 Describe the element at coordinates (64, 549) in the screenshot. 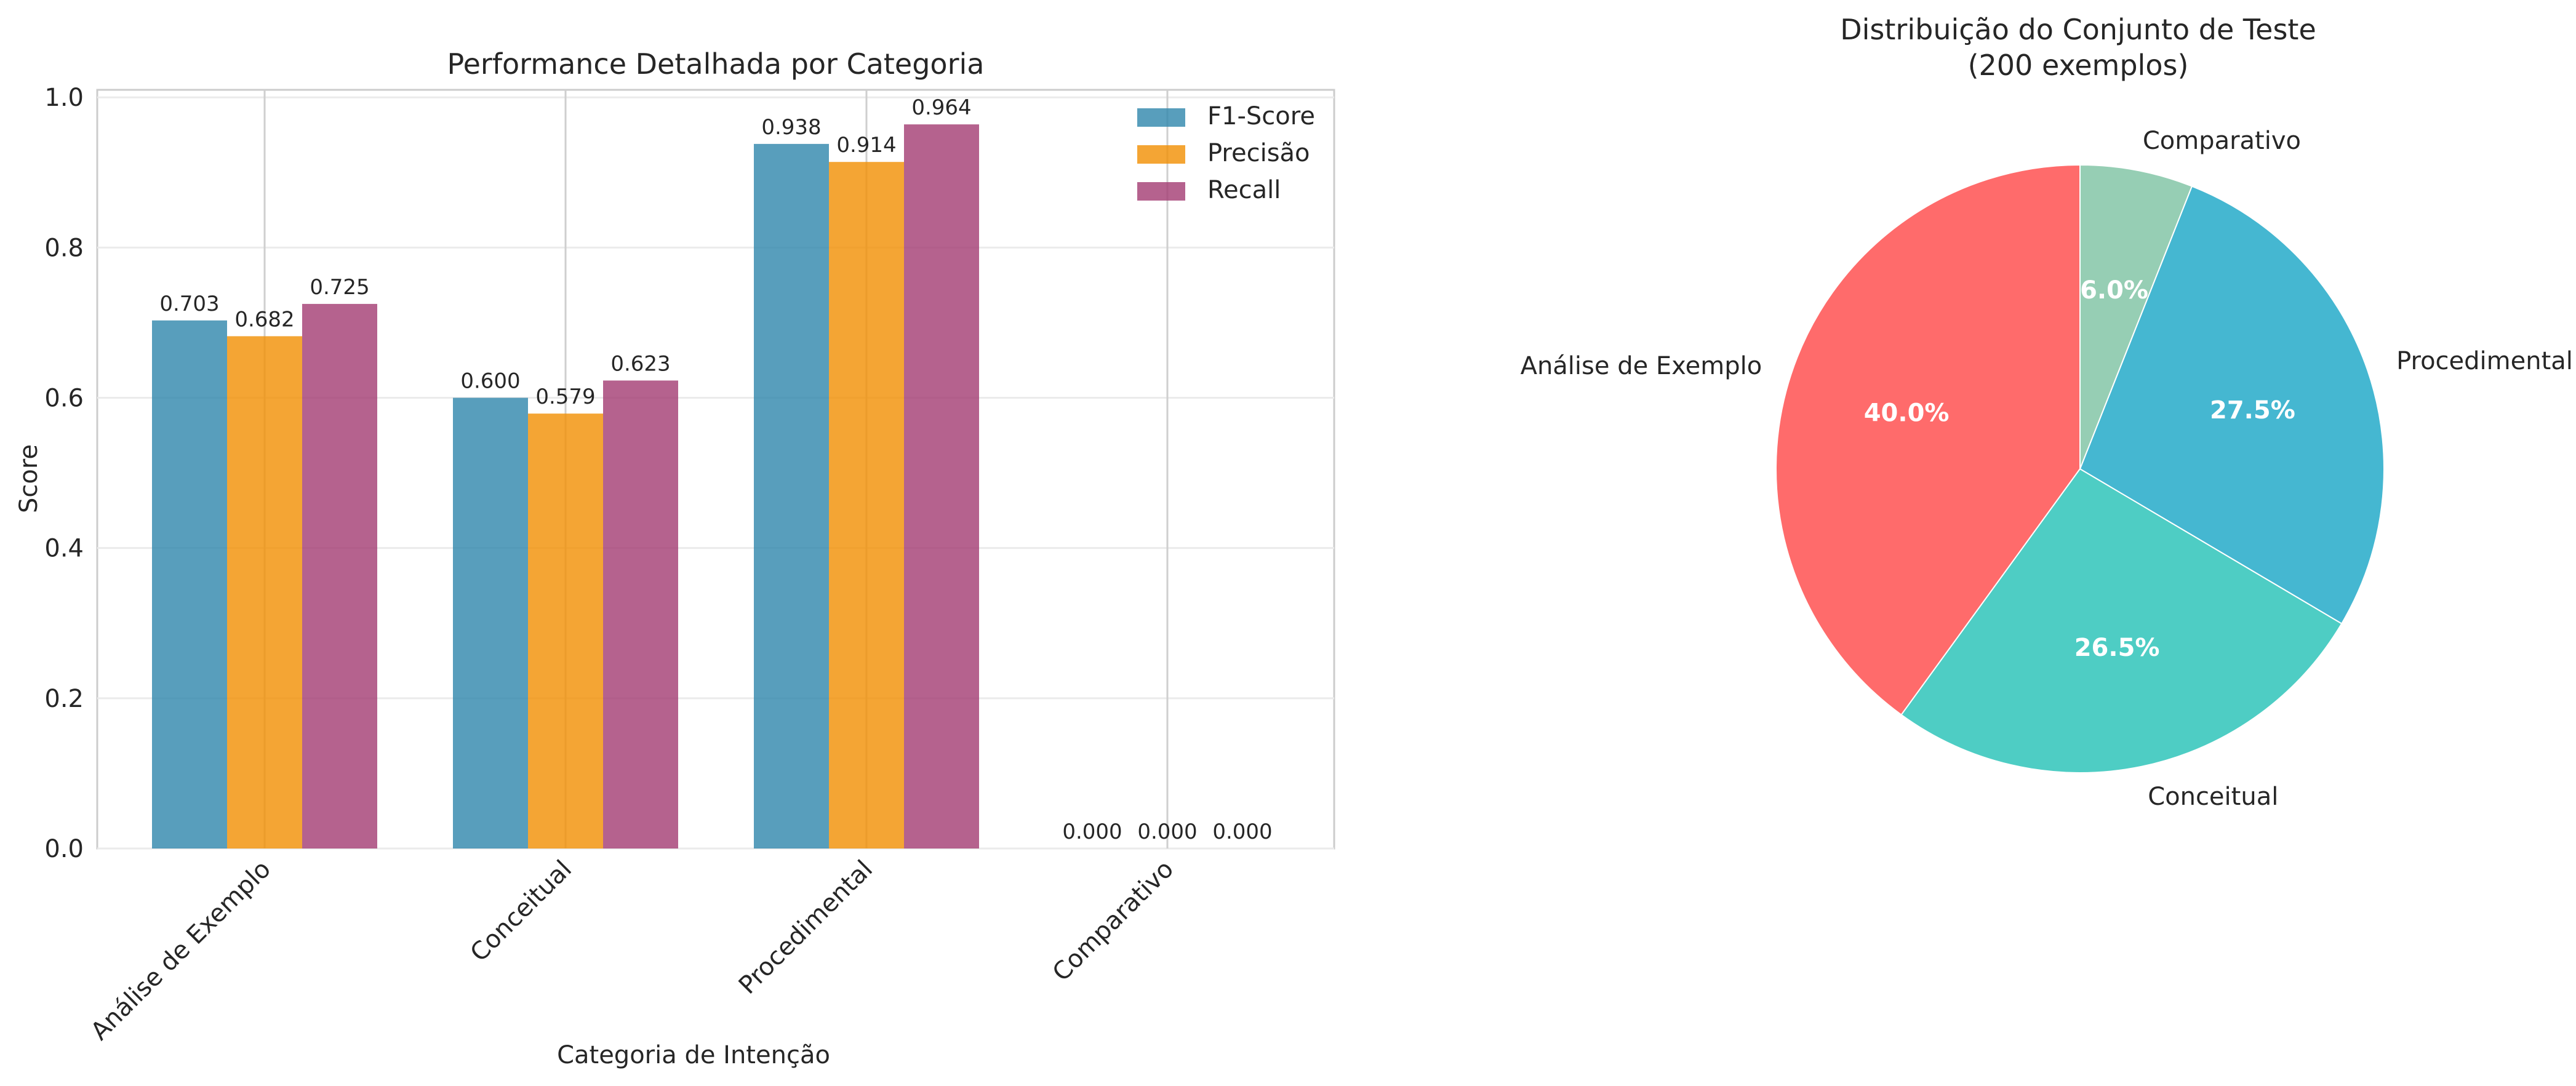

I see `y-tick-label: 0.4` at that location.